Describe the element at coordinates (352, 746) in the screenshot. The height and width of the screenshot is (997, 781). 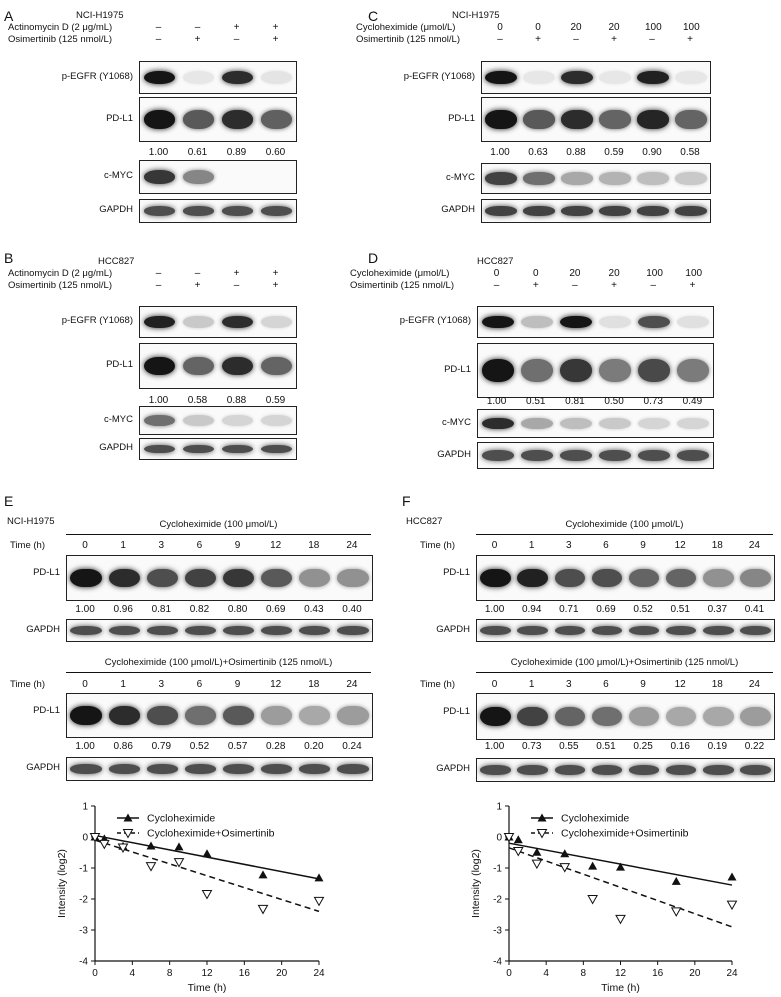
I see `quant-value: 0.24` at that location.